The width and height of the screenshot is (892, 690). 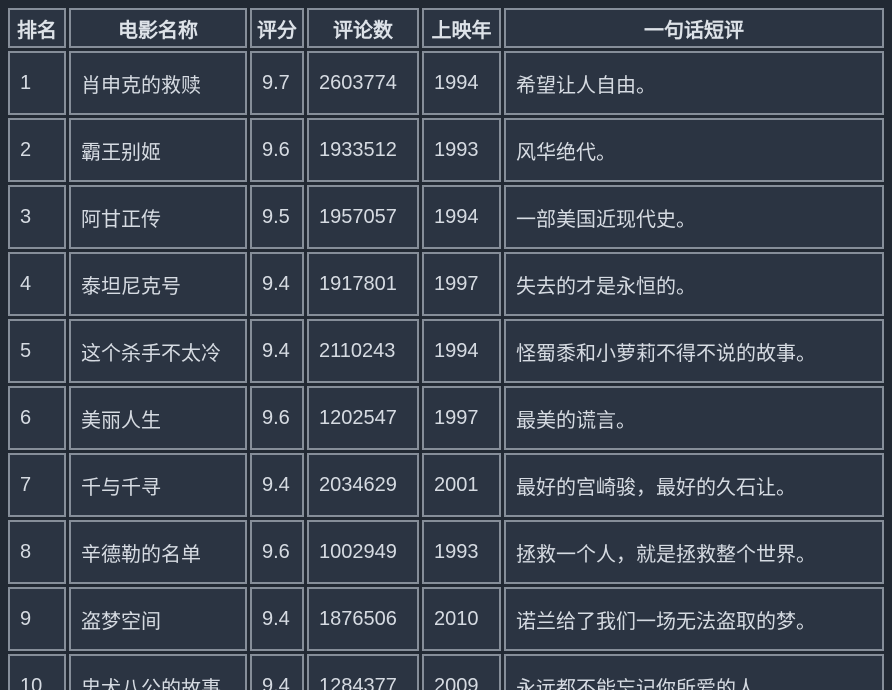 What do you see at coordinates (158, 284) in the screenshot?
I see `cell-title: 泰坦尼克号` at bounding box center [158, 284].